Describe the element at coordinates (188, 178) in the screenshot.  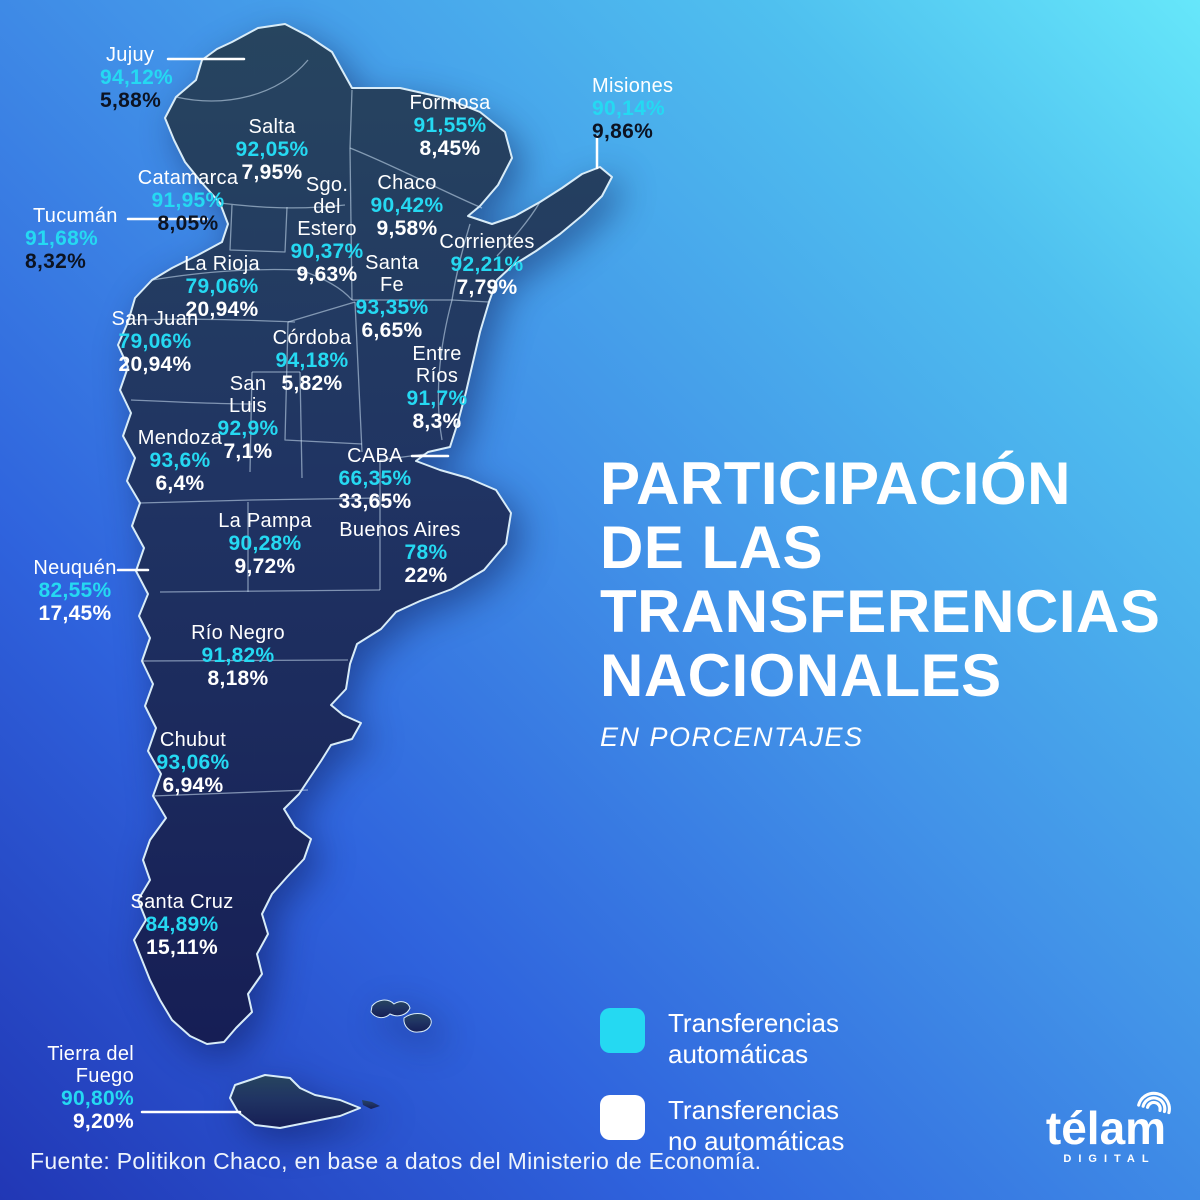
I see `province-name: Catamarca` at that location.